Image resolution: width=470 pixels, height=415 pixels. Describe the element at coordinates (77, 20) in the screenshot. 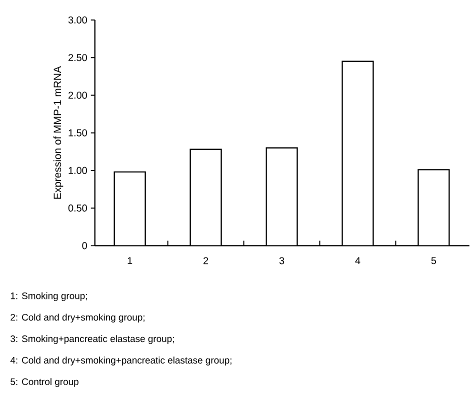

I see `y-tick-label: 3.00` at that location.